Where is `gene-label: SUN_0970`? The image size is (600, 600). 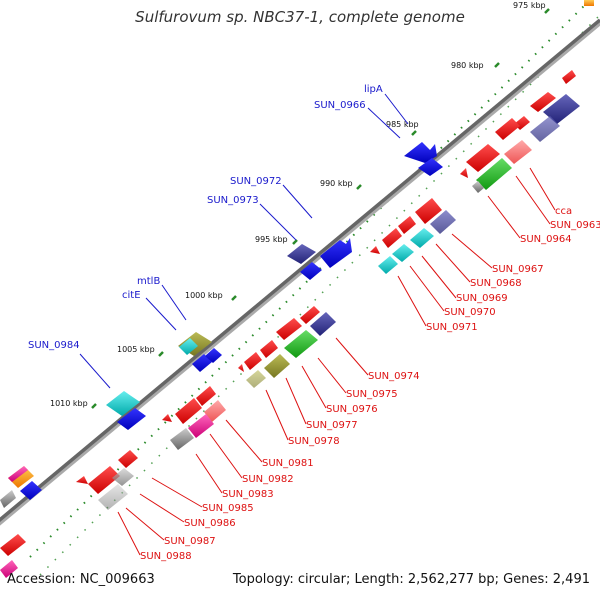 gene-label: SUN_0970 is located at coordinates (470, 312).